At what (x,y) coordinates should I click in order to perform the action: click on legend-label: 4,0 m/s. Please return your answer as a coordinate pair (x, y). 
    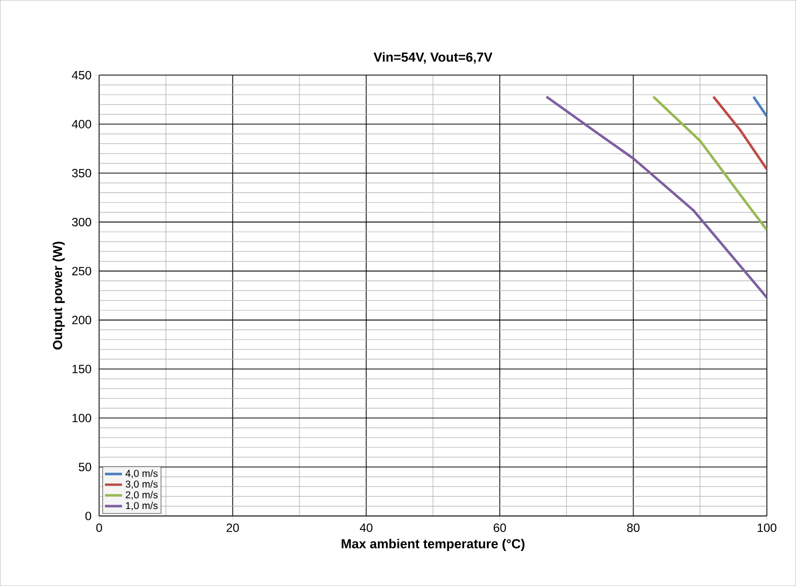
    Looking at the image, I should click on (141, 474).